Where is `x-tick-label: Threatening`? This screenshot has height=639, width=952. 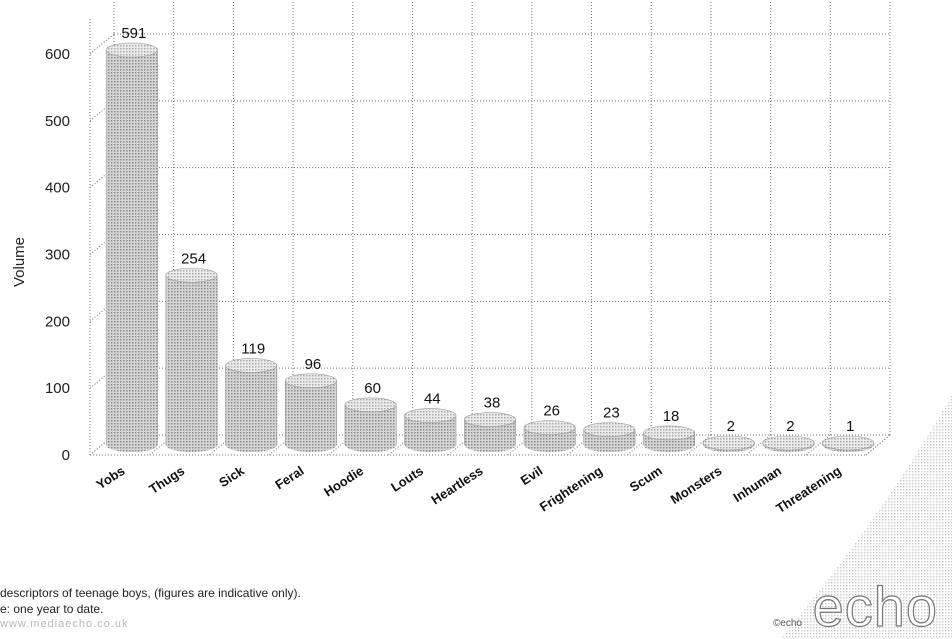 x-tick-label: Threatening is located at coordinates (808, 489).